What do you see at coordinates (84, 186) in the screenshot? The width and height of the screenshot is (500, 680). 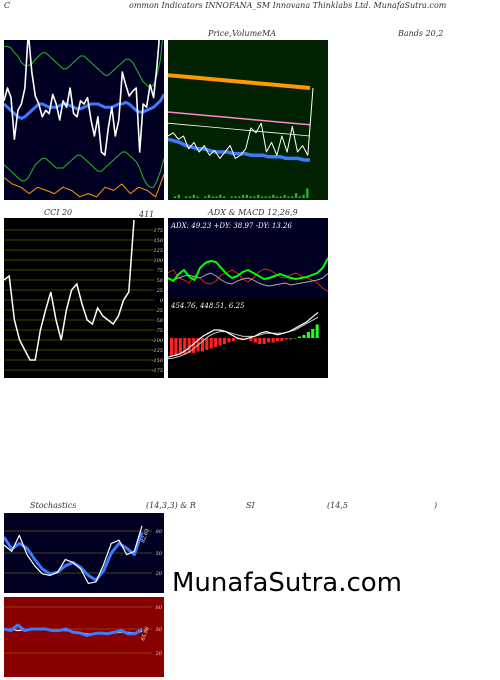 I see `orange-overlay-line` at bounding box center [84, 186].